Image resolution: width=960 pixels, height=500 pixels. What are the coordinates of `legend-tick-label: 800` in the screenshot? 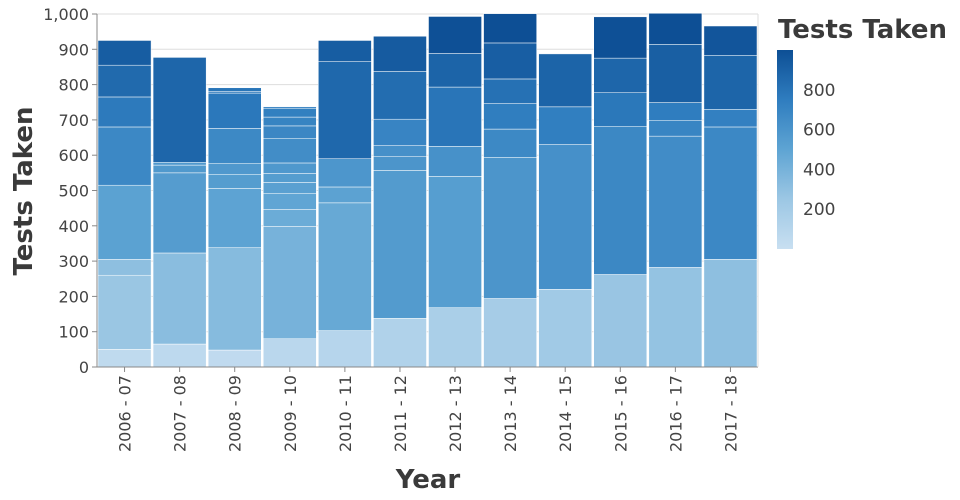 It's located at (819, 91).